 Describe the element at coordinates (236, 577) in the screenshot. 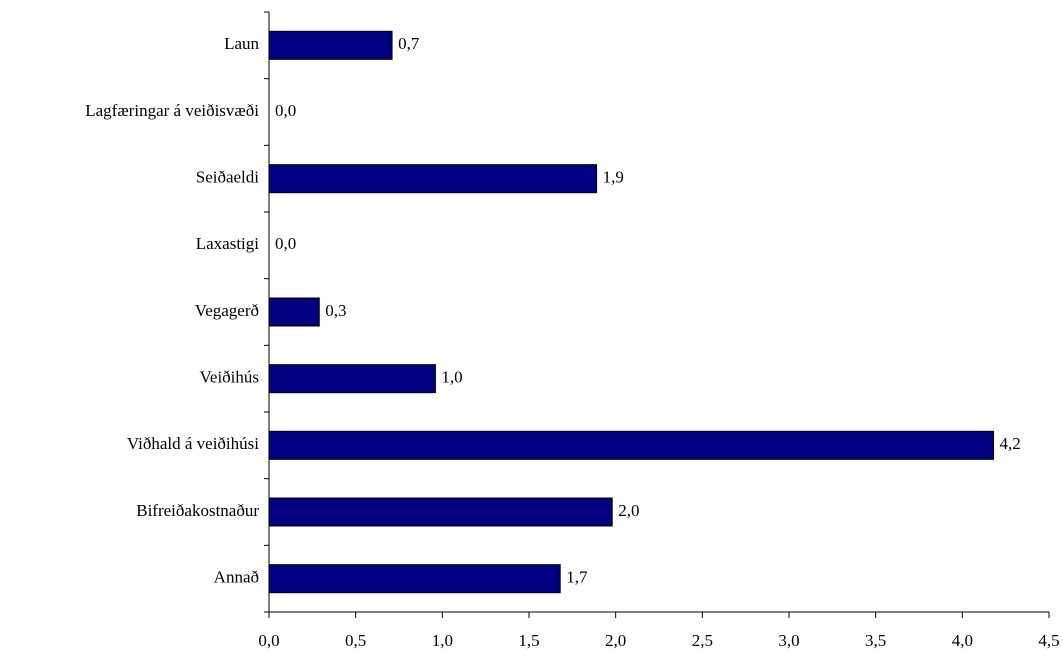

I see `y-tick-label: Annað` at that location.